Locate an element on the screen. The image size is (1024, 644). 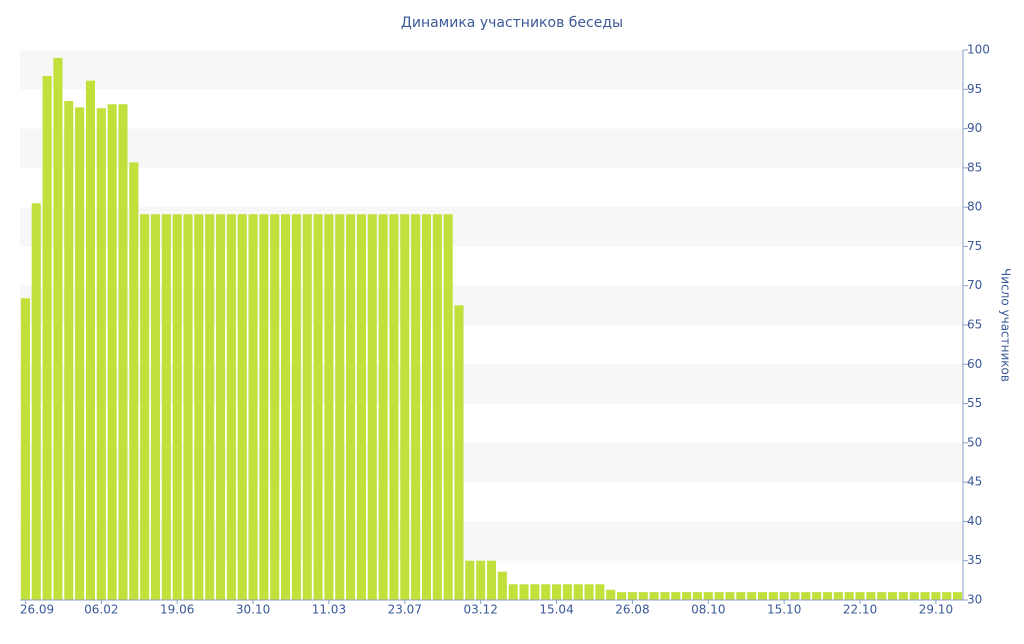
x-tick-label: 11.03 is located at coordinates (329, 610).